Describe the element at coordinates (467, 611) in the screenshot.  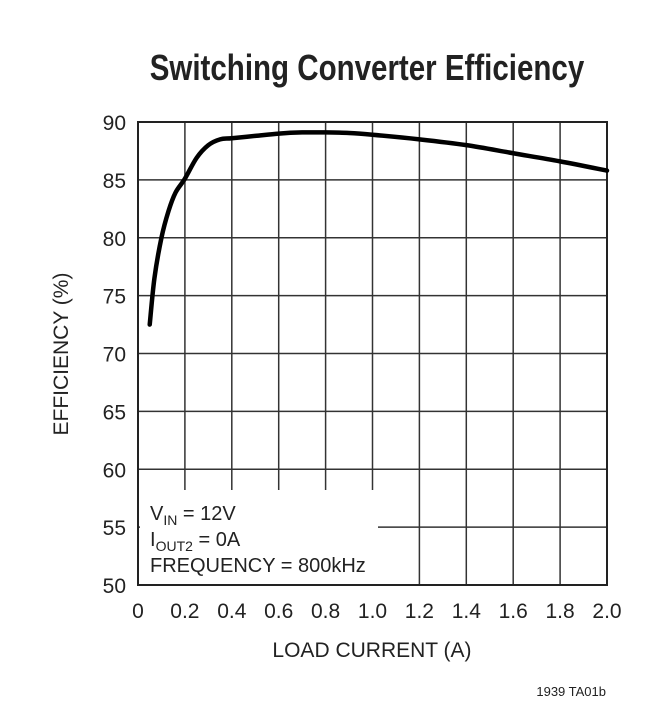
I see `x-tick-label: 1.4` at that location.